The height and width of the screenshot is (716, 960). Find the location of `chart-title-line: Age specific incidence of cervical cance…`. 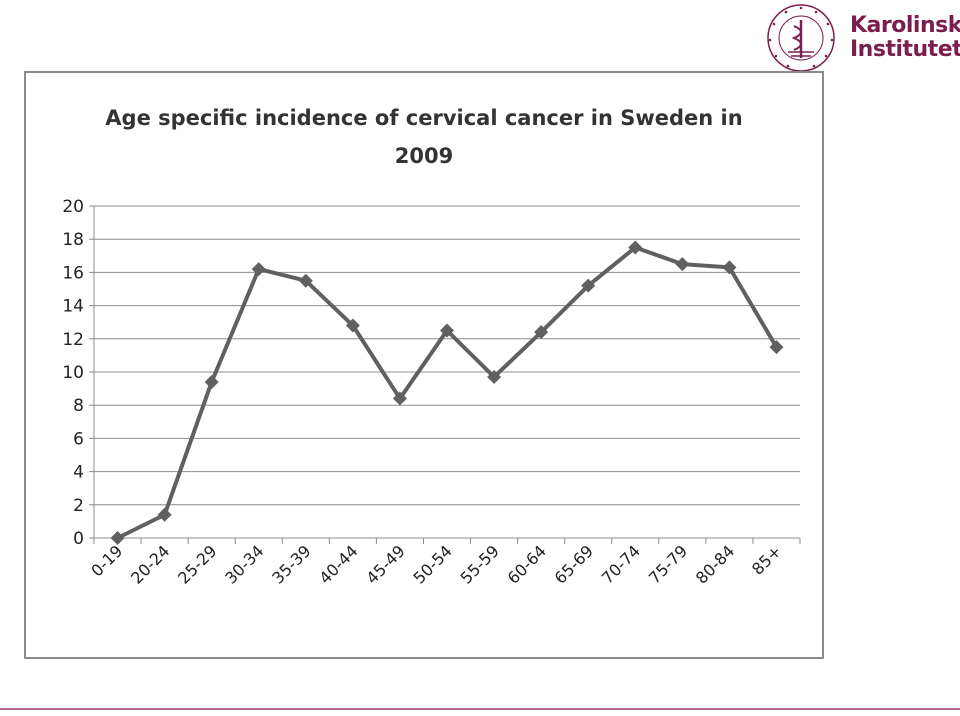

chart-title-line: Age specific incidence of cervical cance… is located at coordinates (423, 118).